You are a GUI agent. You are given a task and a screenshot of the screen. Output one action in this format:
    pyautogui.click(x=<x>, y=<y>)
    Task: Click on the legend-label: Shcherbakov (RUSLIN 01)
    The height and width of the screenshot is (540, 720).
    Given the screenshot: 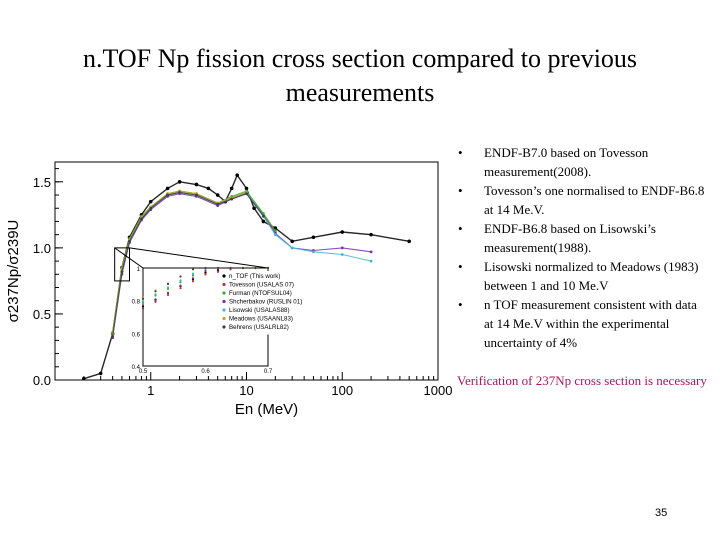 What is the action you would take?
    pyautogui.click(x=265, y=302)
    